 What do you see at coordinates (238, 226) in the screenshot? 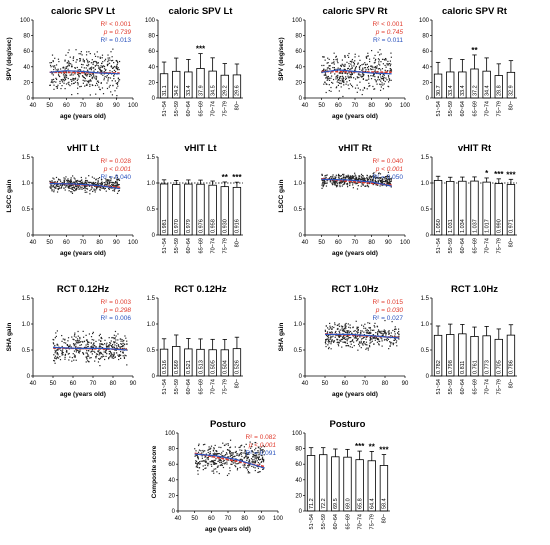
I see `bar-value-label: 0.916` at bounding box center [238, 226].